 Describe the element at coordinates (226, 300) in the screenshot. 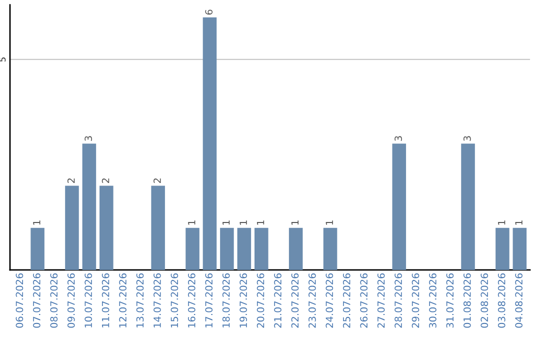

I see `x-tick-label: 18.07.2026` at that location.